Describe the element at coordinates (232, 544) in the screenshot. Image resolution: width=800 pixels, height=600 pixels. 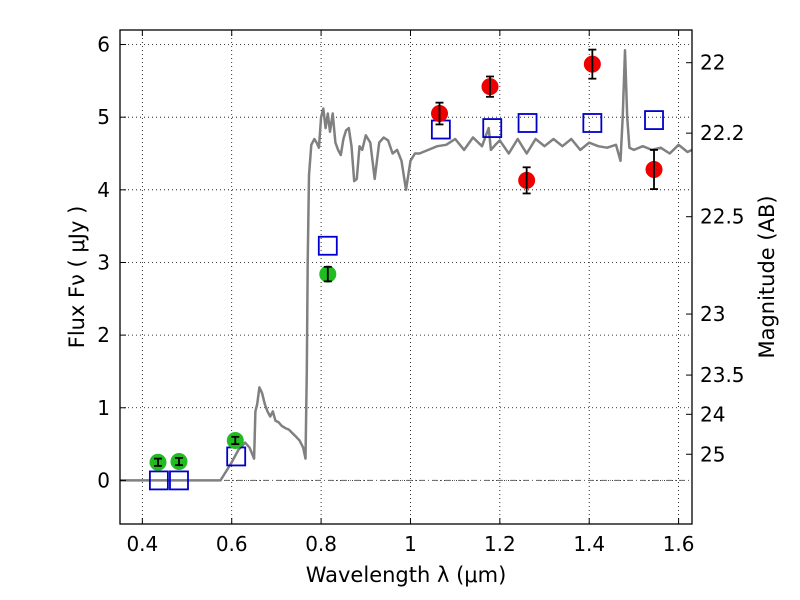
I see `x-tick-label: 0.6` at that location.